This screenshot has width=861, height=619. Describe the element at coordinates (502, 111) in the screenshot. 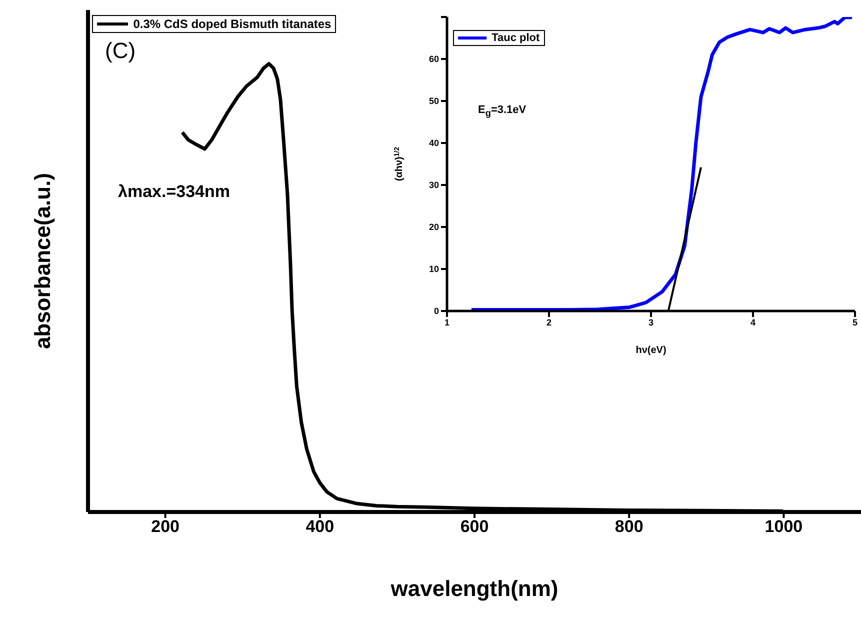

I see `annotation: E$_{g}$=3.1eV` at that location.